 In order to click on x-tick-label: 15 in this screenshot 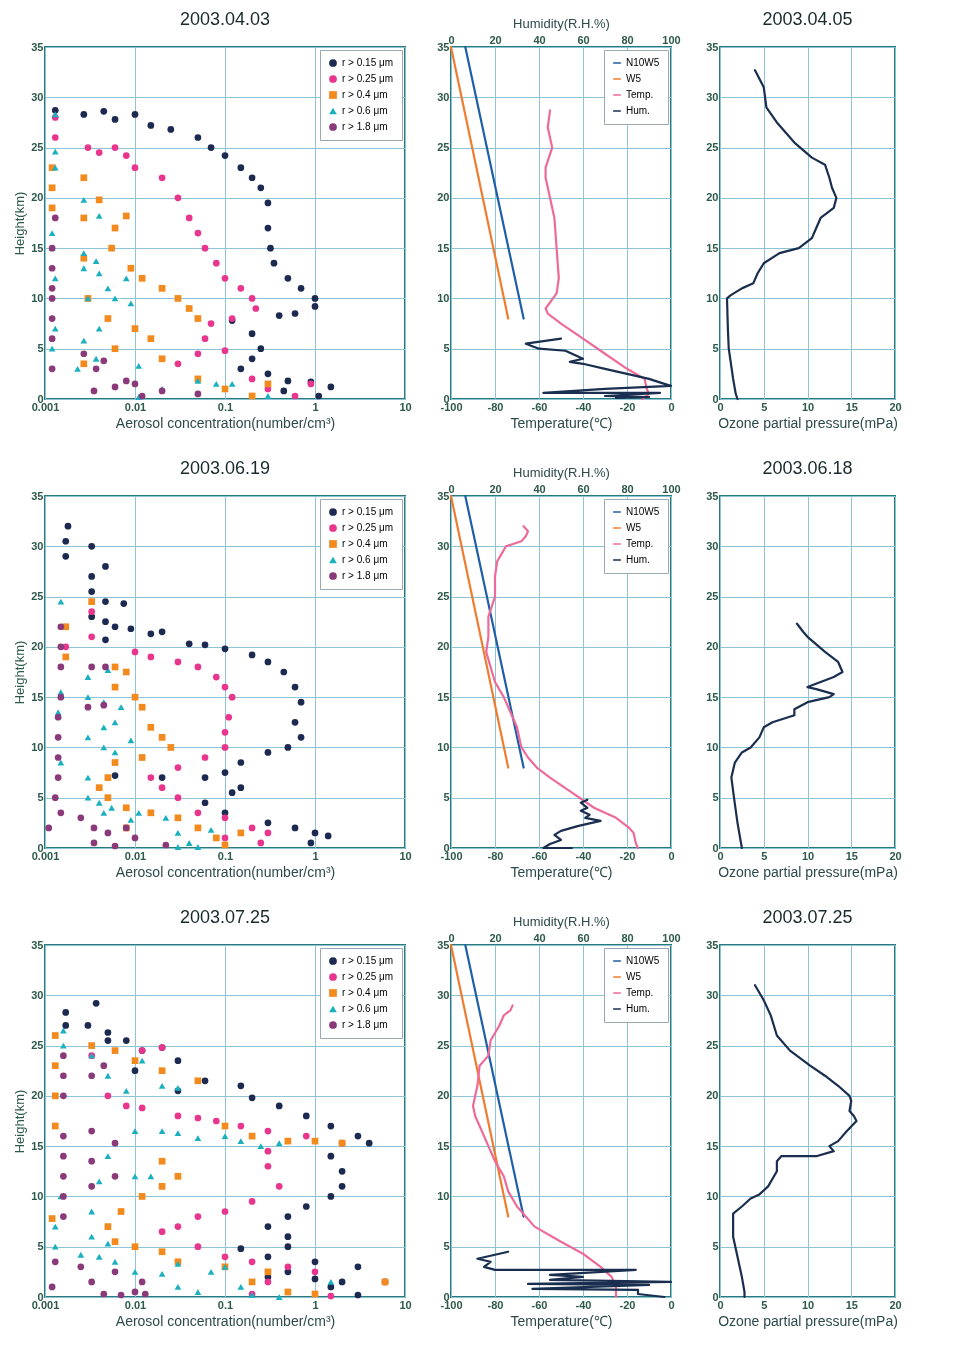, I will do `click(851, 1304)`.